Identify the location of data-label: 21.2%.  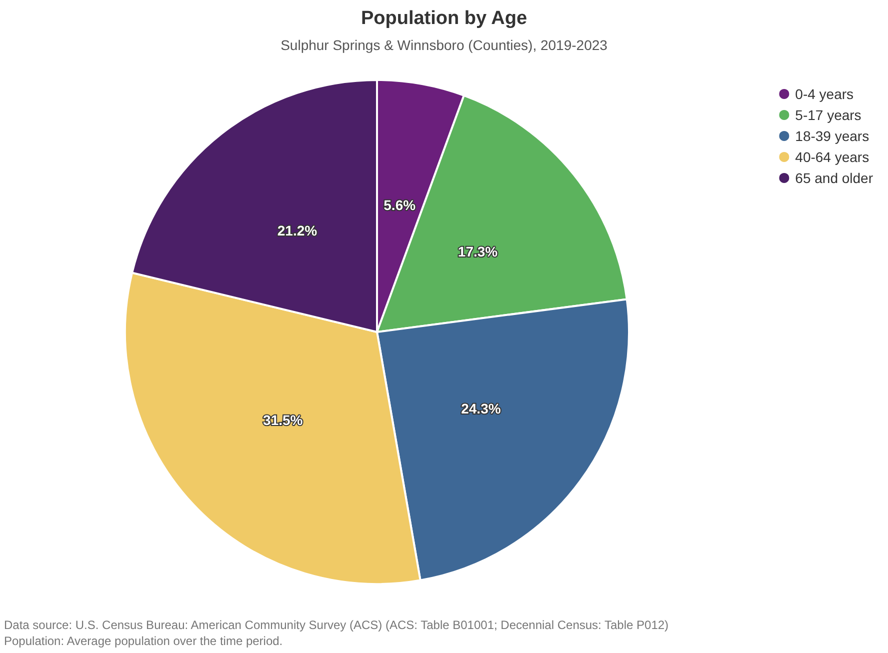
(297, 230).